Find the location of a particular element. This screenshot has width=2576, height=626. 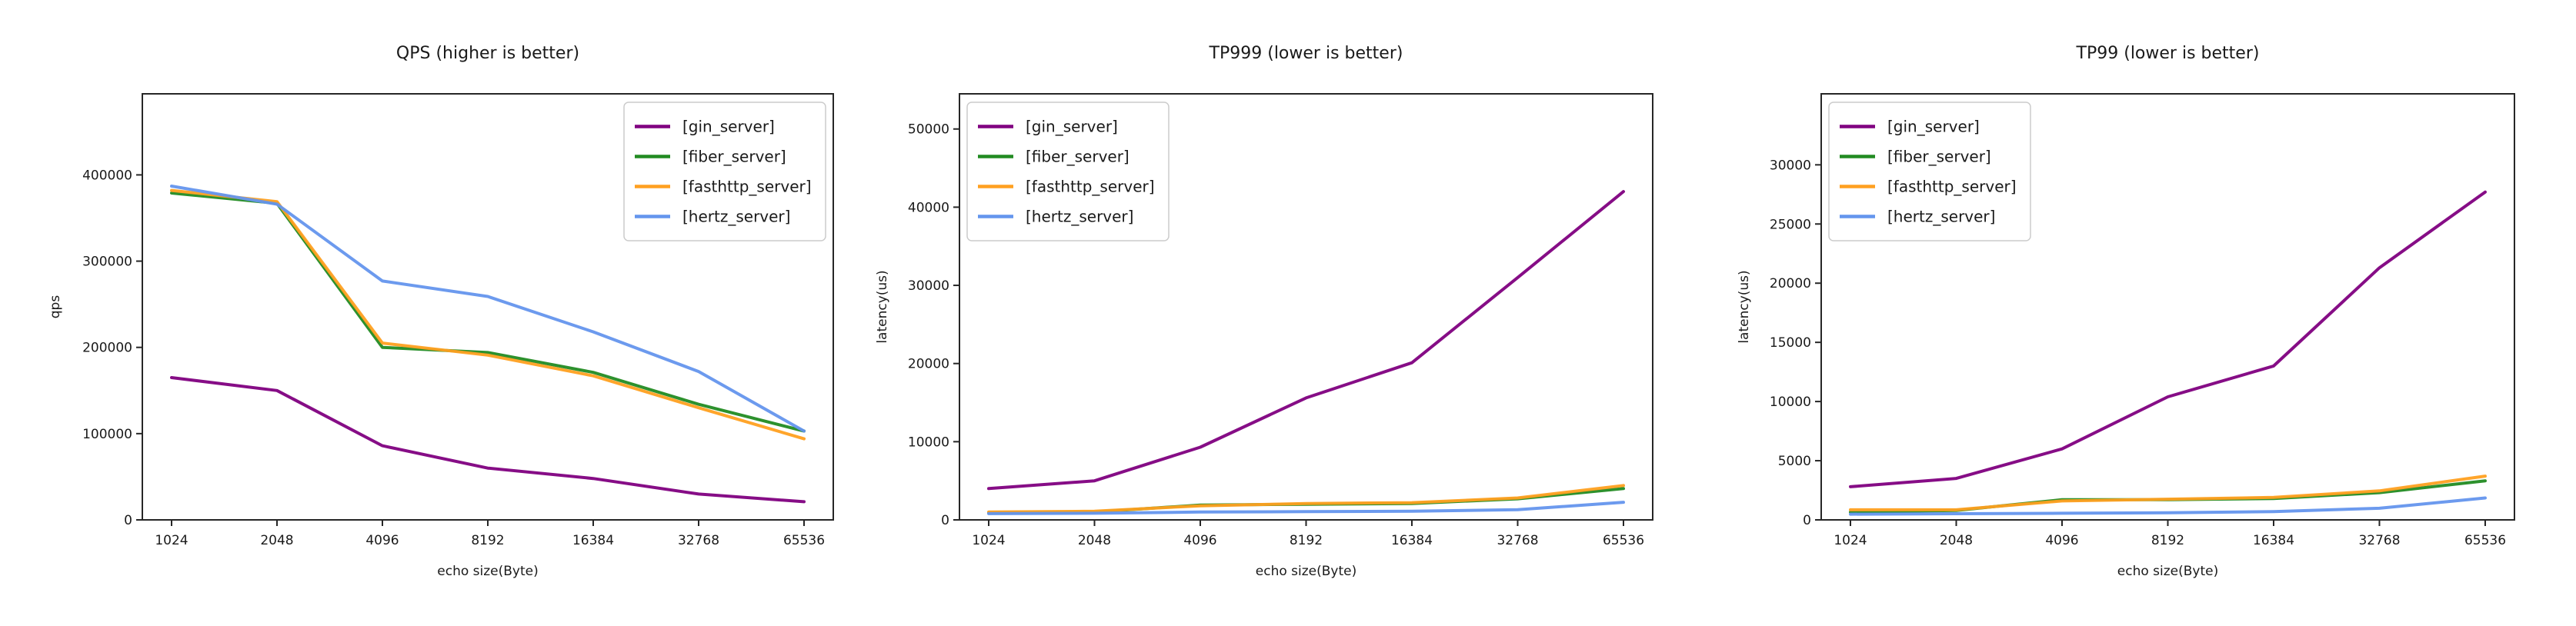

y-tick-label: 400000 is located at coordinates (107, 175).